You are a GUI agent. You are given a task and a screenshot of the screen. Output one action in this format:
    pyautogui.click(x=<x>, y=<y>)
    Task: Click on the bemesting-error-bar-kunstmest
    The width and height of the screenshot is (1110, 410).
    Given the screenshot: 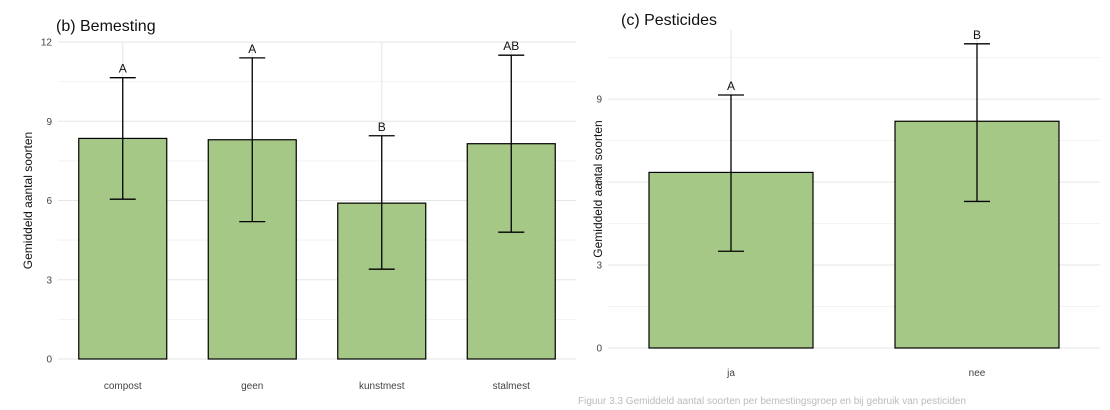 What is the action you would take?
    pyautogui.click(x=381, y=202)
    